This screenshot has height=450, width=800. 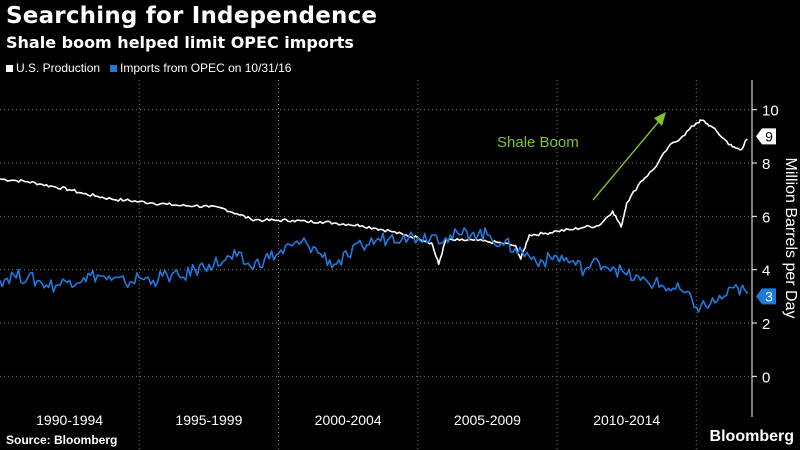 I want to click on x-tick-label-2: 2000-2004, so click(x=348, y=420).